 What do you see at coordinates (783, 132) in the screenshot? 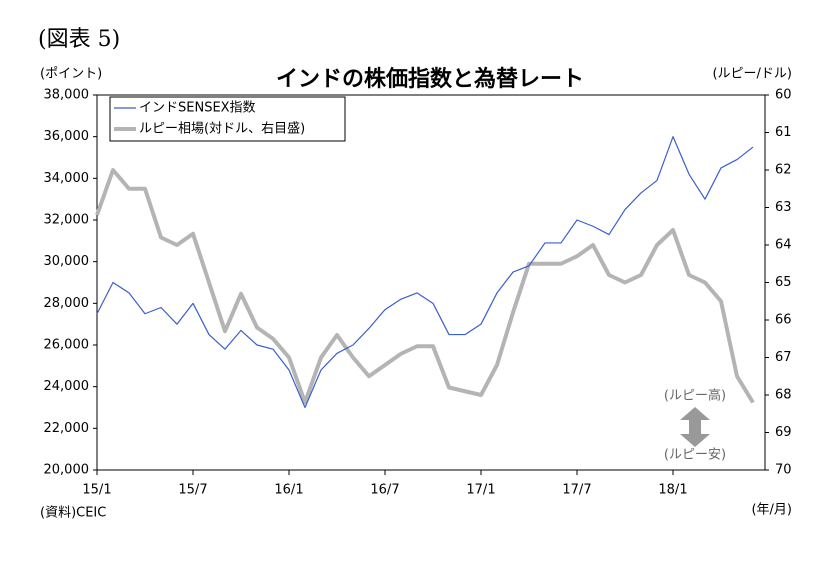
I see `y2-tick-label: 61` at bounding box center [783, 132].